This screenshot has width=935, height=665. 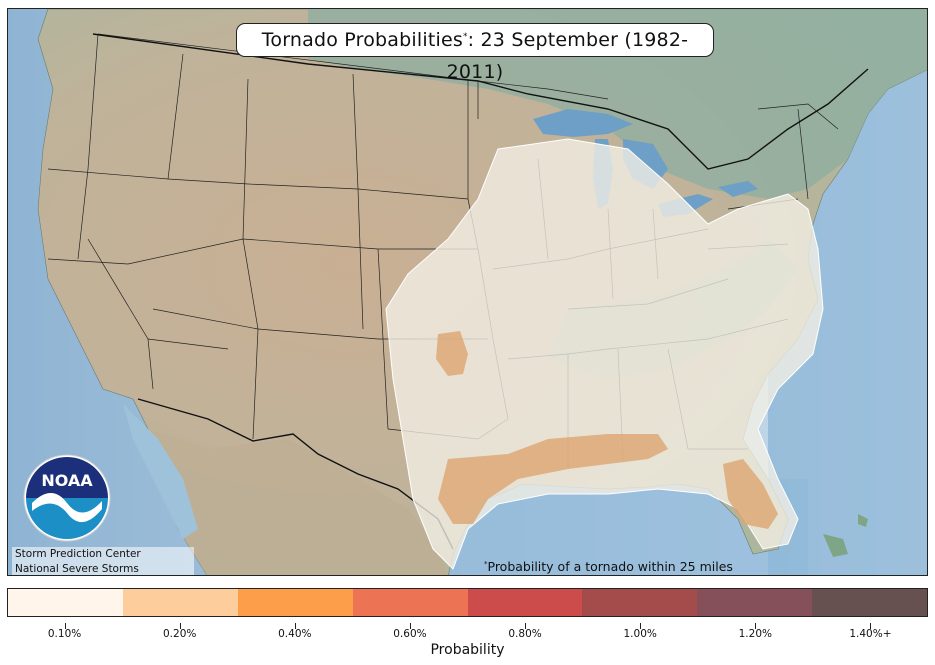 I want to click on probability-0.20-area-gulf-coast, so click(x=553, y=479).